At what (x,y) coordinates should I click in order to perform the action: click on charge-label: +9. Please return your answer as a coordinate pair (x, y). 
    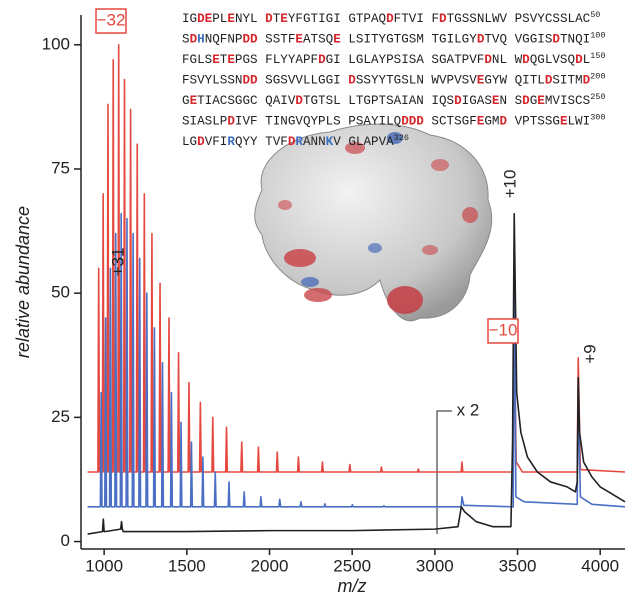
    Looking at the image, I should click on (589, 353).